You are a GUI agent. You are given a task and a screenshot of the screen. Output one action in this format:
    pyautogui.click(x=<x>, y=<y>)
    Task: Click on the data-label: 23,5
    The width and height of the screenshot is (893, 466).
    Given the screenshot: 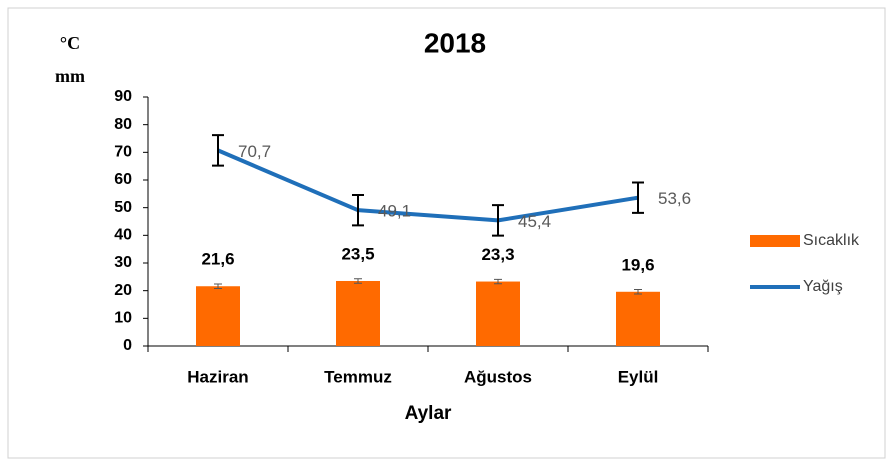 What is the action you would take?
    pyautogui.click(x=357, y=253)
    